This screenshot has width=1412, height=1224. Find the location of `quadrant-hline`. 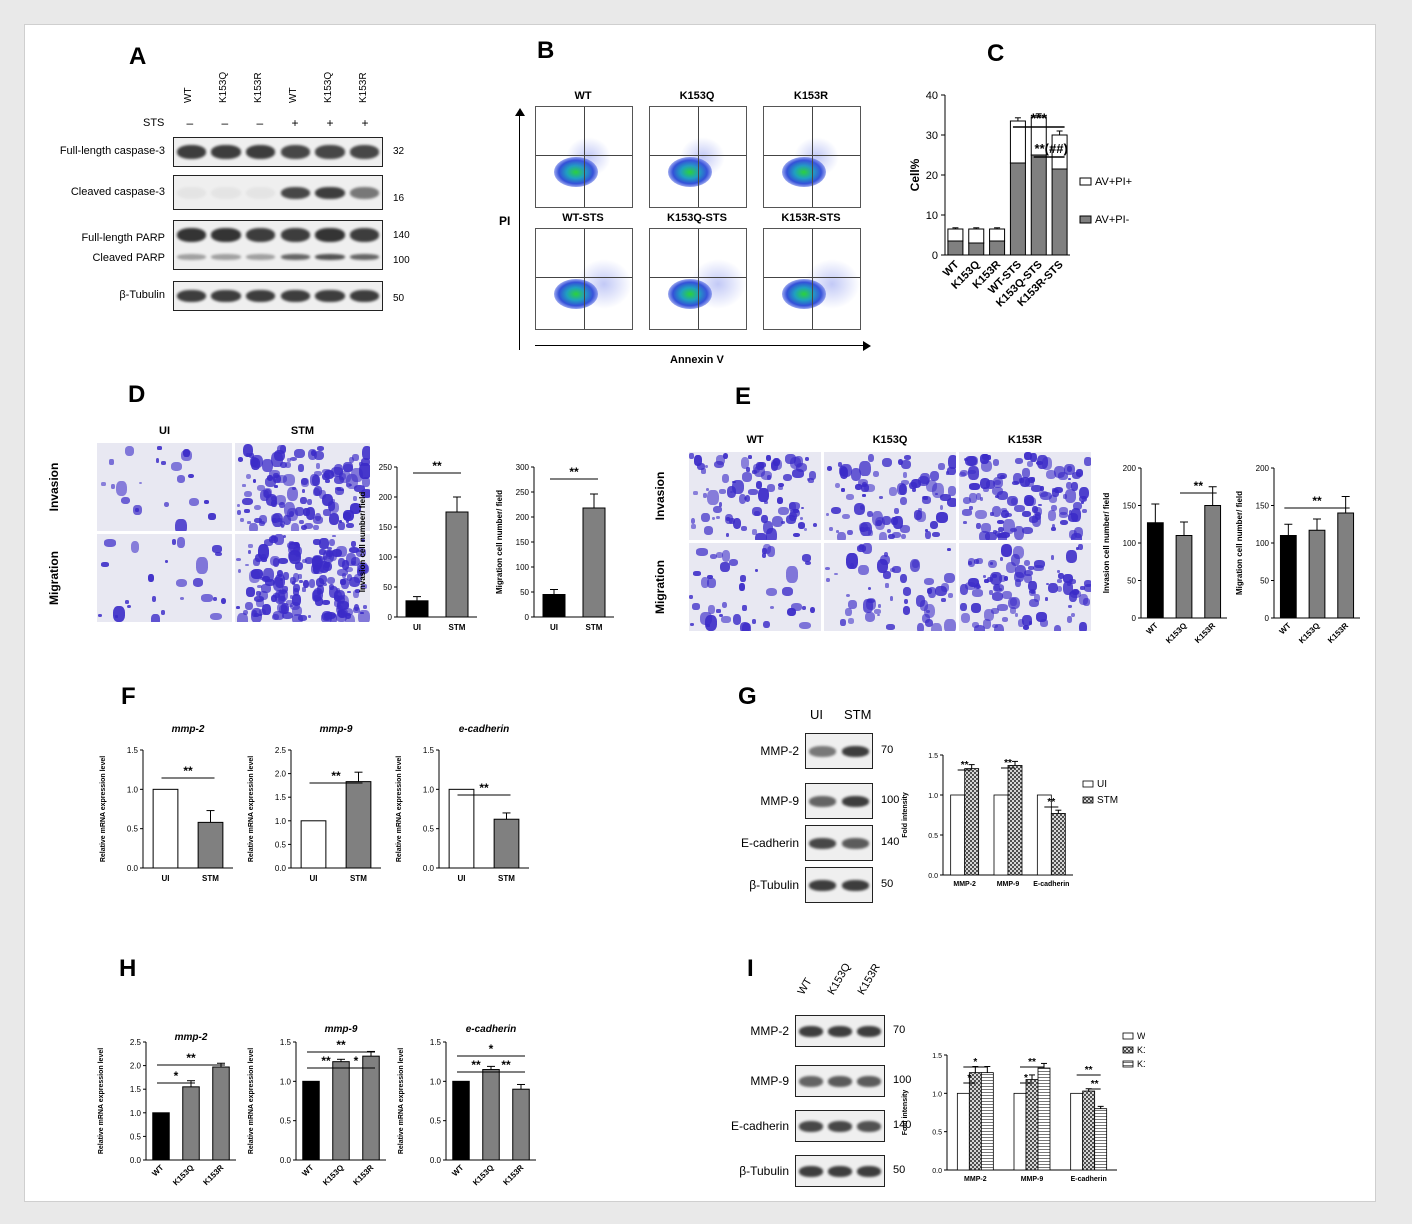

quadrant-hline is located at coordinates (698, 277).